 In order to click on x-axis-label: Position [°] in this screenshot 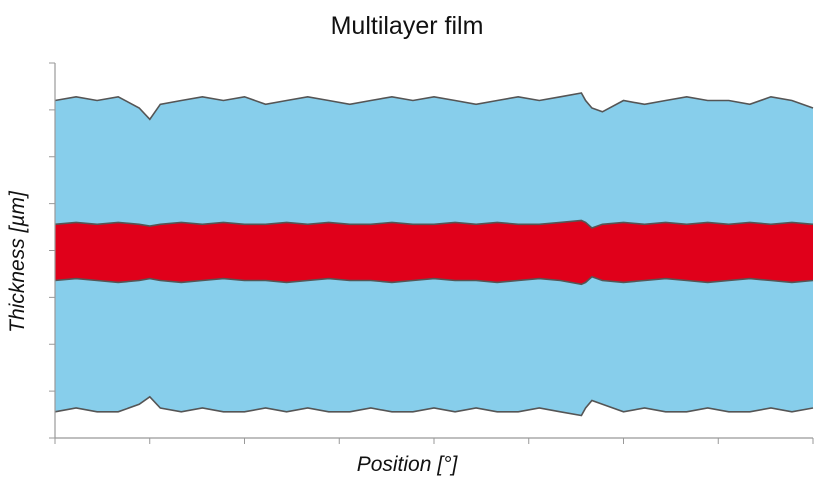, I will do `click(407, 464)`.